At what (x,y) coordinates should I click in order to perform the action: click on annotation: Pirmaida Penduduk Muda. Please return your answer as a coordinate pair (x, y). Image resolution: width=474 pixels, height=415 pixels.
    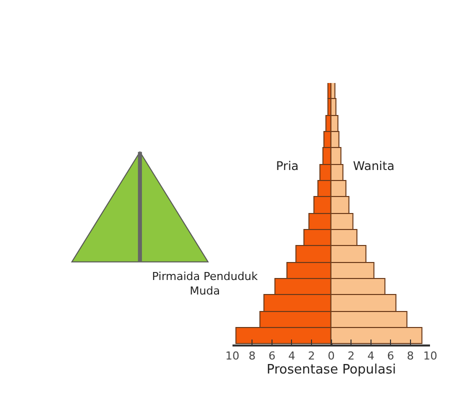
    Looking at the image, I should click on (205, 284).